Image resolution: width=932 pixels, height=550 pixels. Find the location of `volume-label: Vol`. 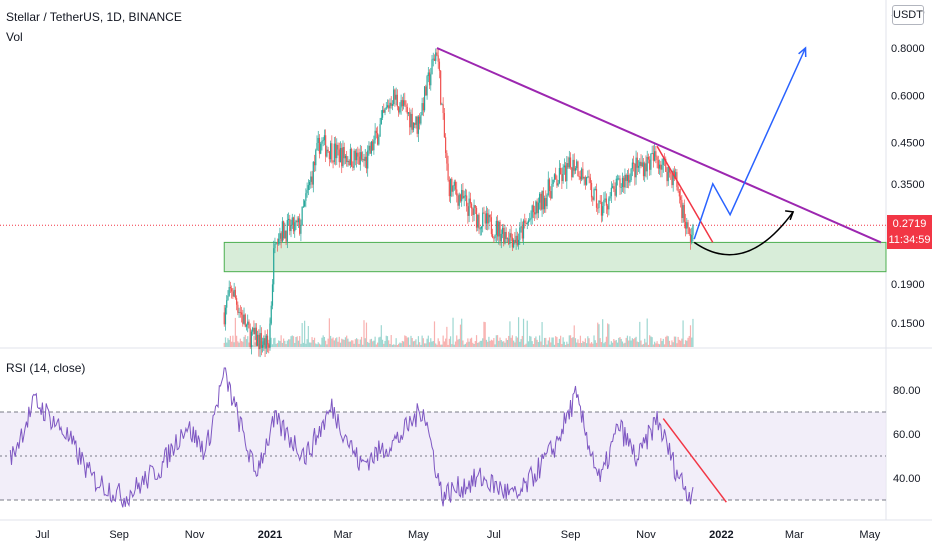

volume-label: Vol is located at coordinates (14, 37).